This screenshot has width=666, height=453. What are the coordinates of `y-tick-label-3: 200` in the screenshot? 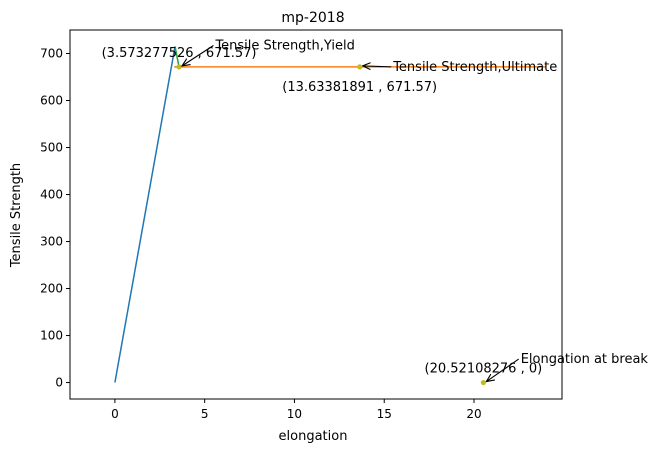 It's located at (51, 289).